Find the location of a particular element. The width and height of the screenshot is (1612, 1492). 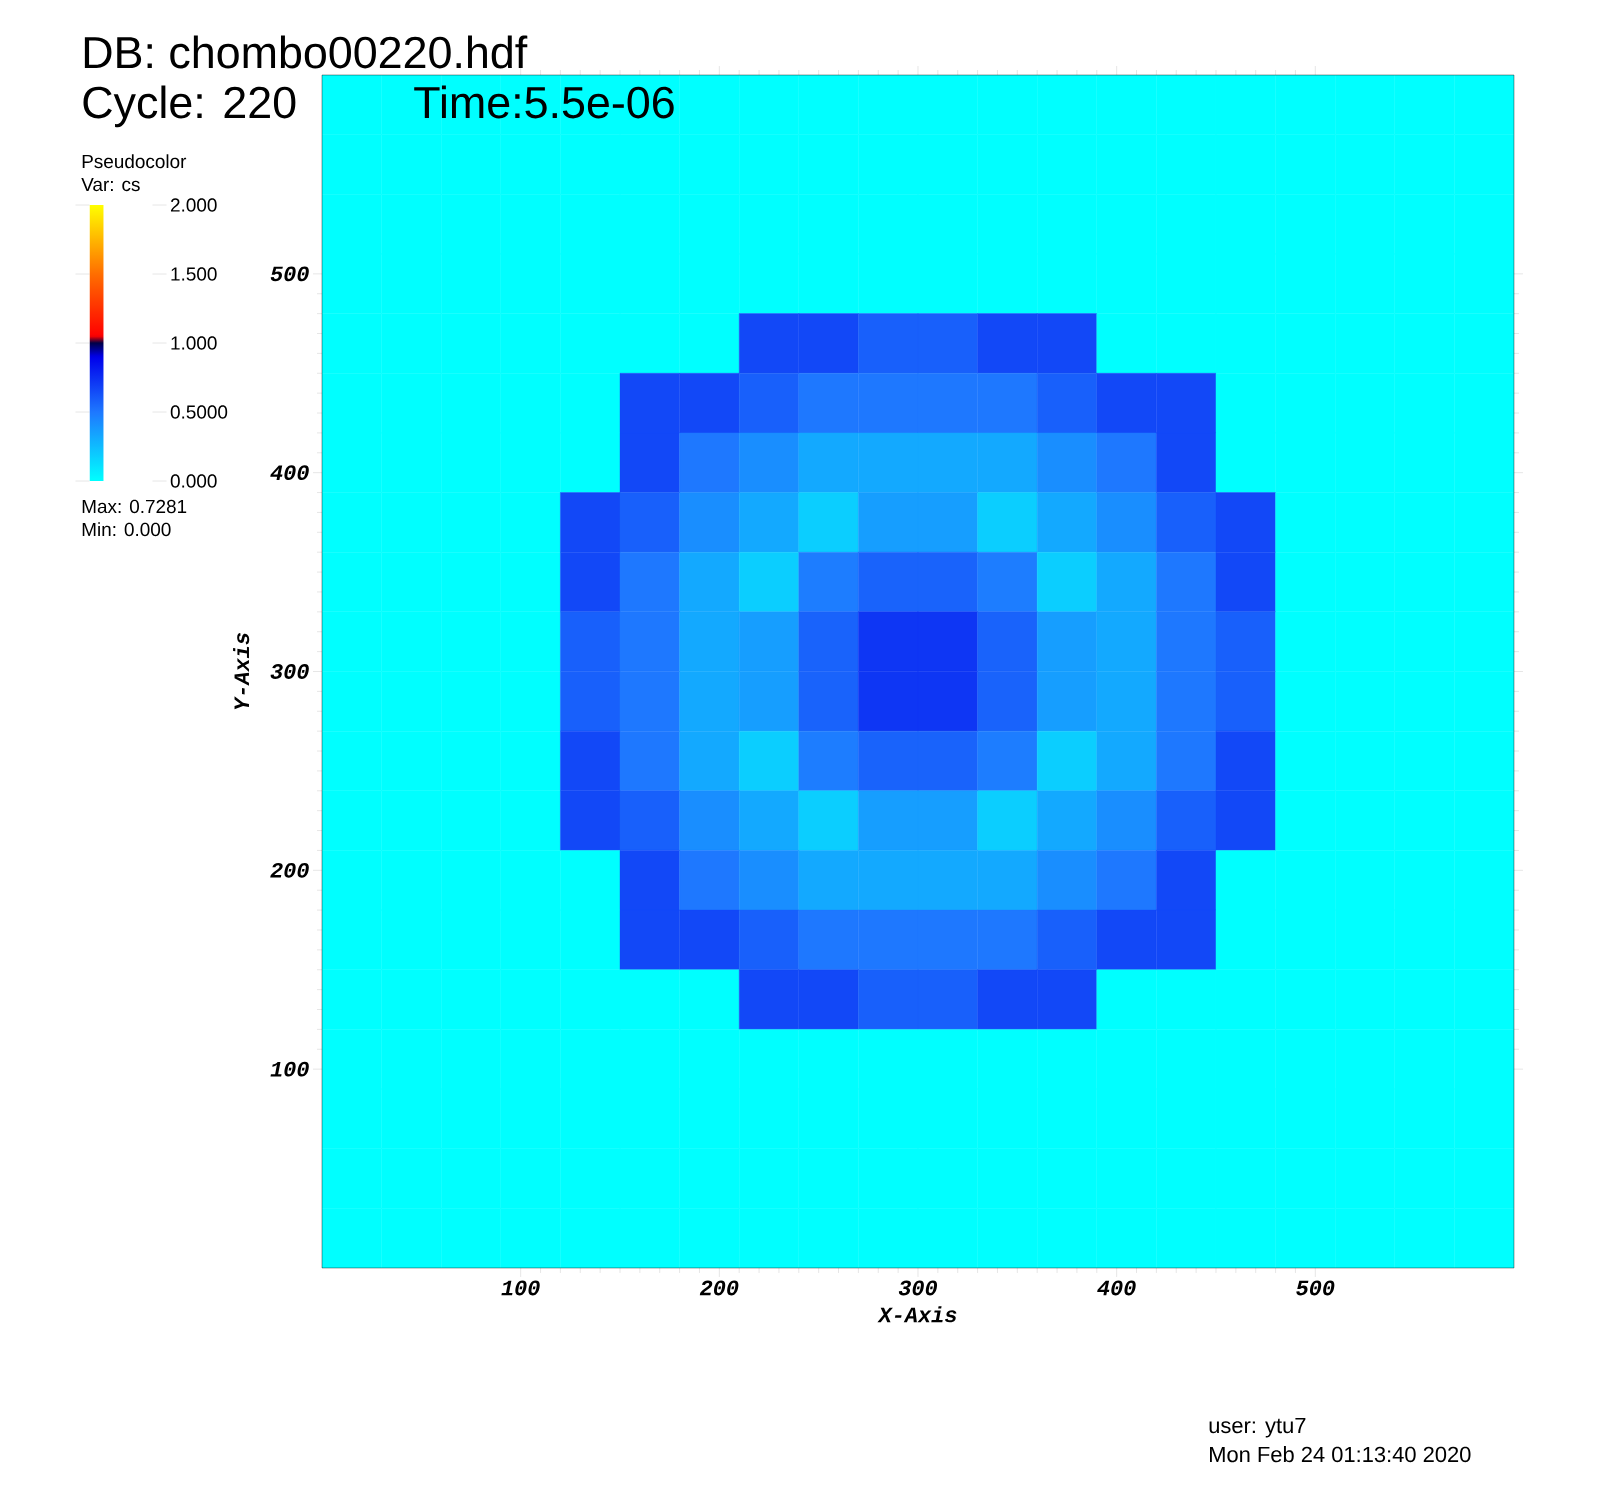

y-tick-label: 200 is located at coordinates (289, 870).